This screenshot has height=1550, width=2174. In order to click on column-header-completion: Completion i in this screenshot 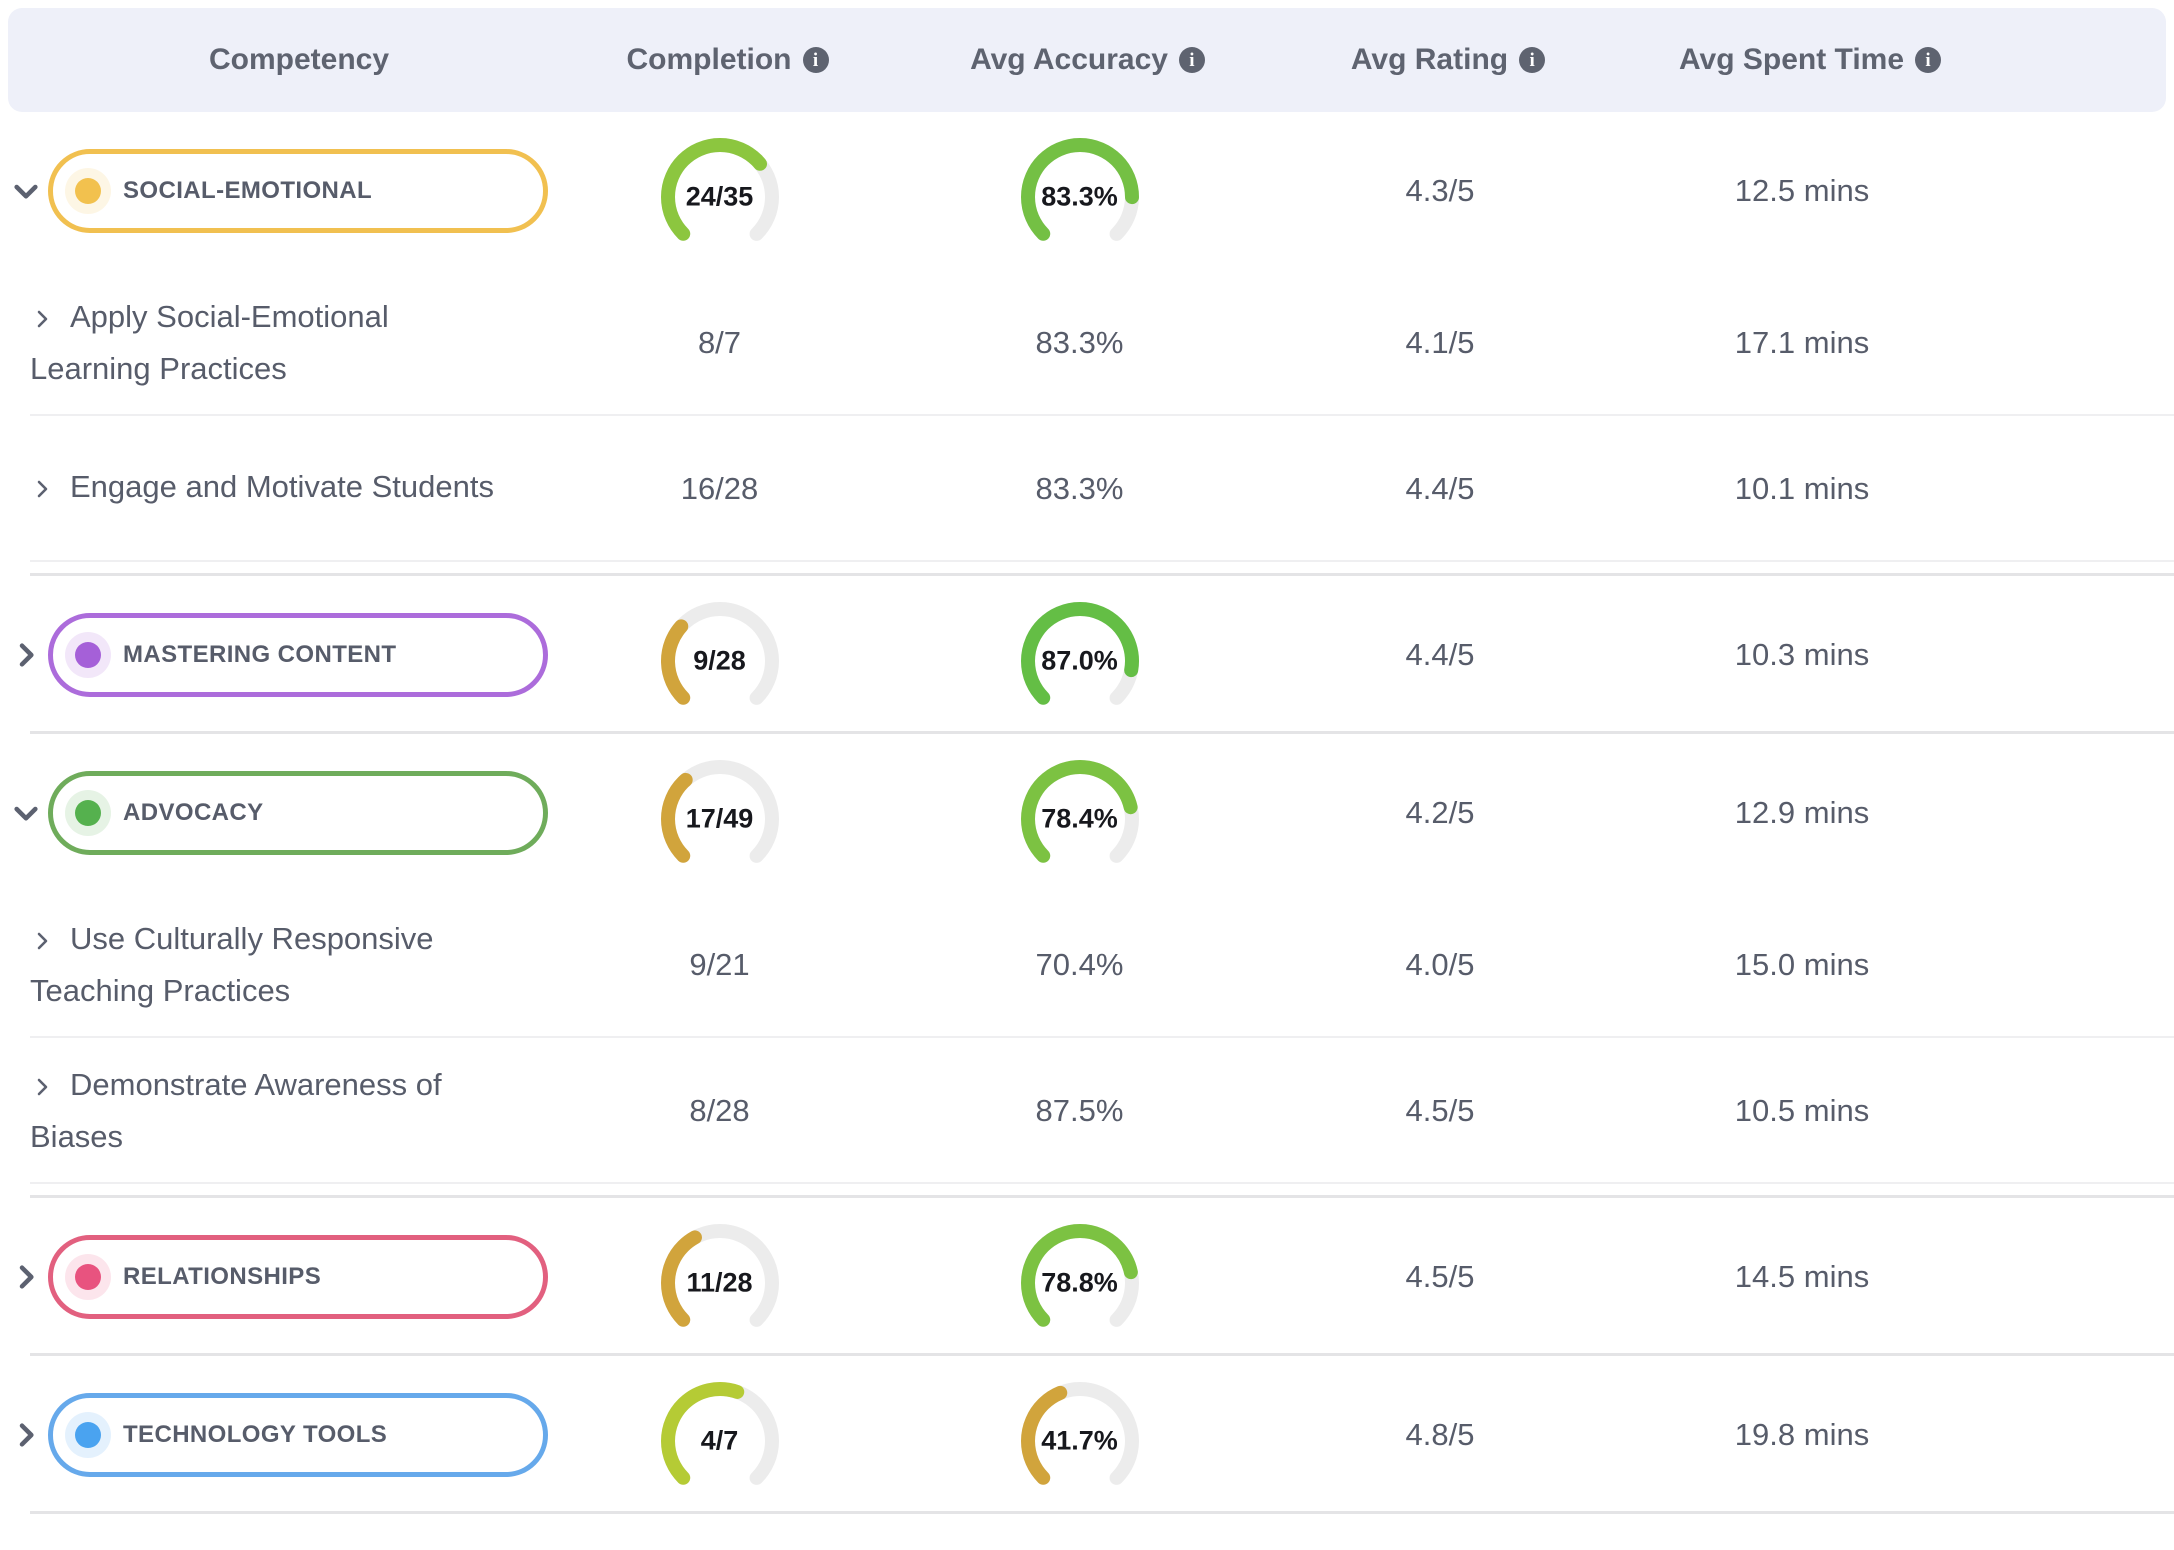, I will do `click(727, 60)`.